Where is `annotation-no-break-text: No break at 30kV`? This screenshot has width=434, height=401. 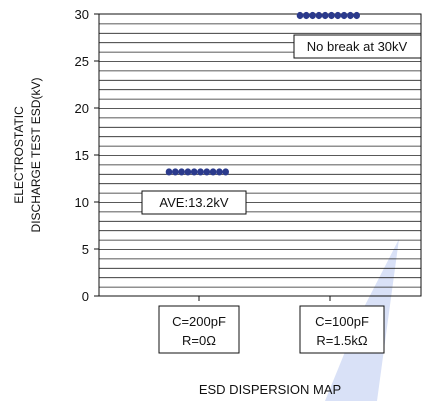
annotation-no-break-text: No break at 30kV is located at coordinates (357, 46).